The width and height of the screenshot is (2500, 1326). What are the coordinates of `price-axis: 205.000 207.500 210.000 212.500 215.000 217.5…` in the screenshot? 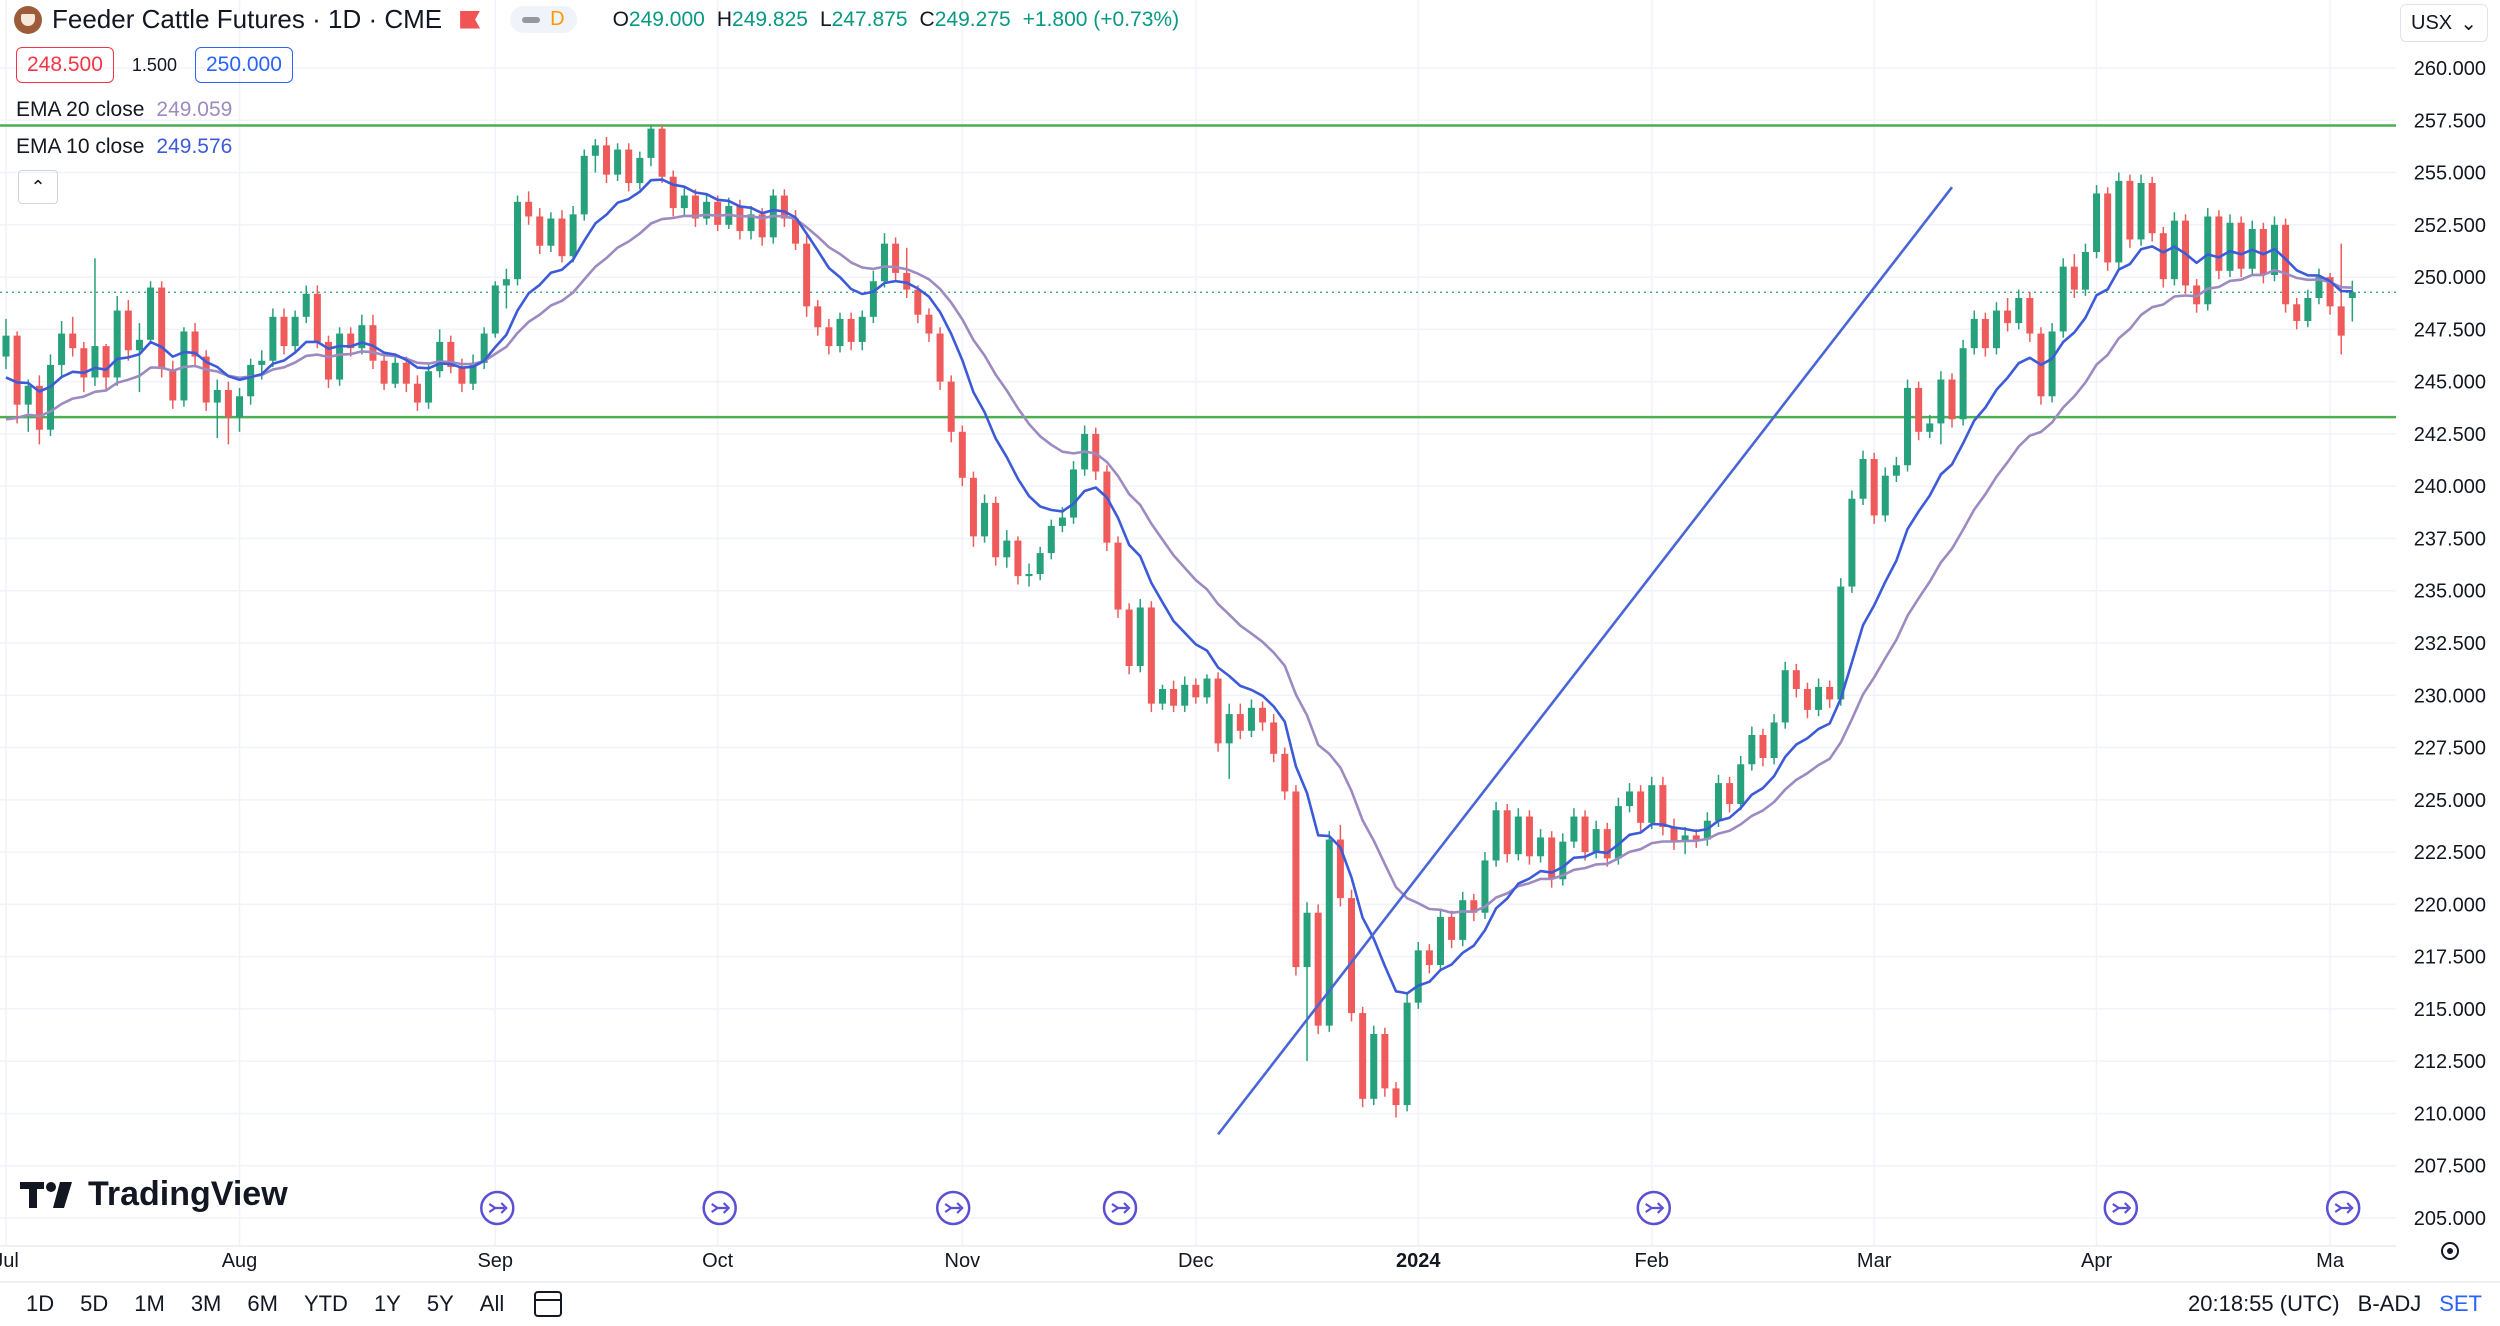 It's located at (2448, 641).